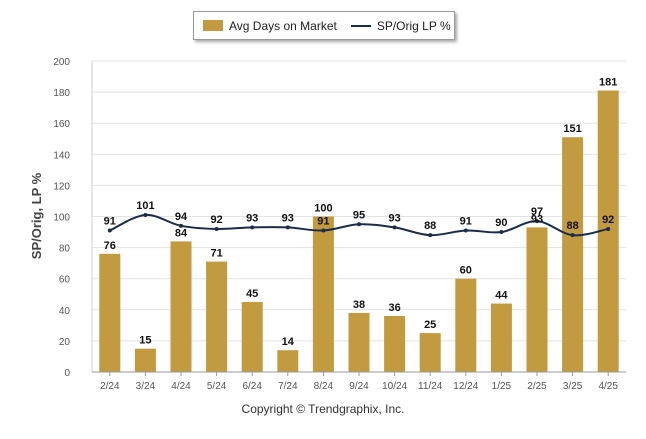  I want to click on line-value-label: 90, so click(501, 223).